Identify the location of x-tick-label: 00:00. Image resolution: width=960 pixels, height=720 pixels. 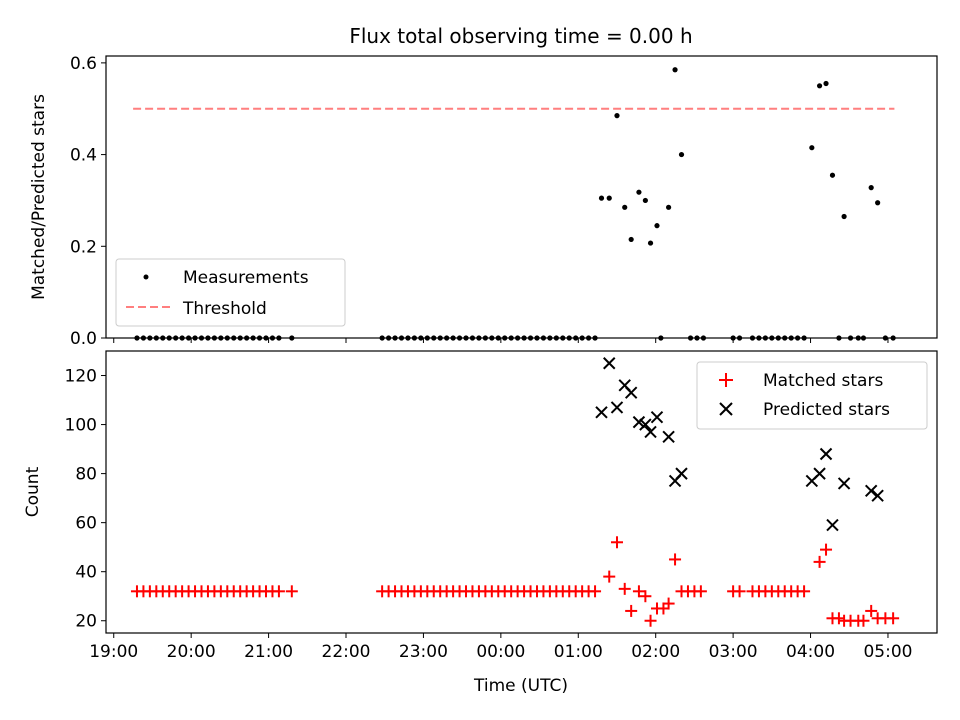
(500, 652).